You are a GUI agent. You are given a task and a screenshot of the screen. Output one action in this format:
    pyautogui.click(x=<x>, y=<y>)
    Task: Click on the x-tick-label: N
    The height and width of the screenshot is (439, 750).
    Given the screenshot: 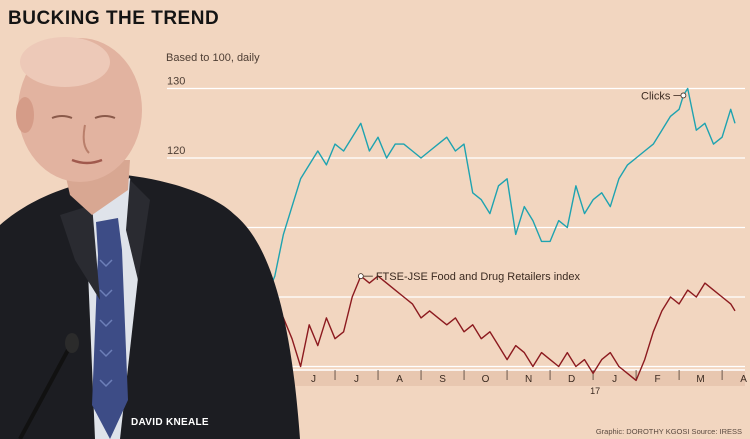 What is the action you would take?
    pyautogui.click(x=528, y=379)
    